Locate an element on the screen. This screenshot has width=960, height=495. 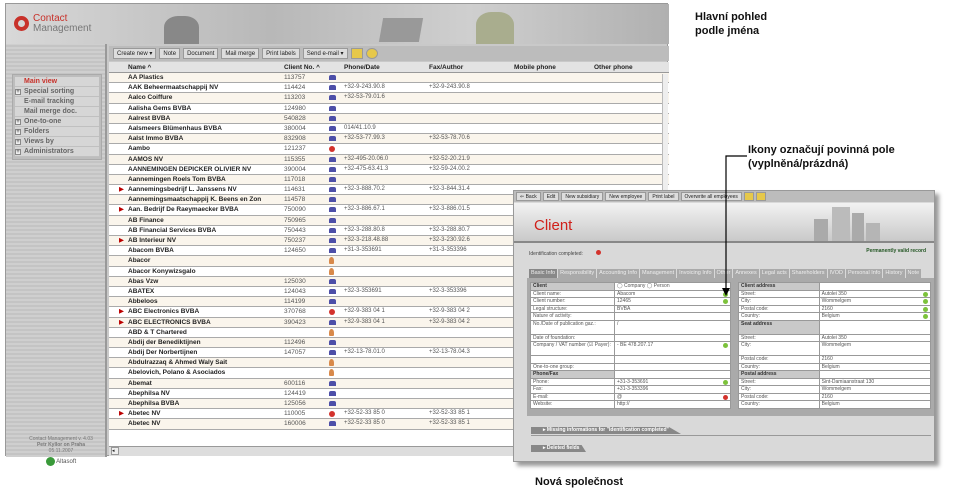
field-value: +31-3-353396 is located at coordinates (672, 389).